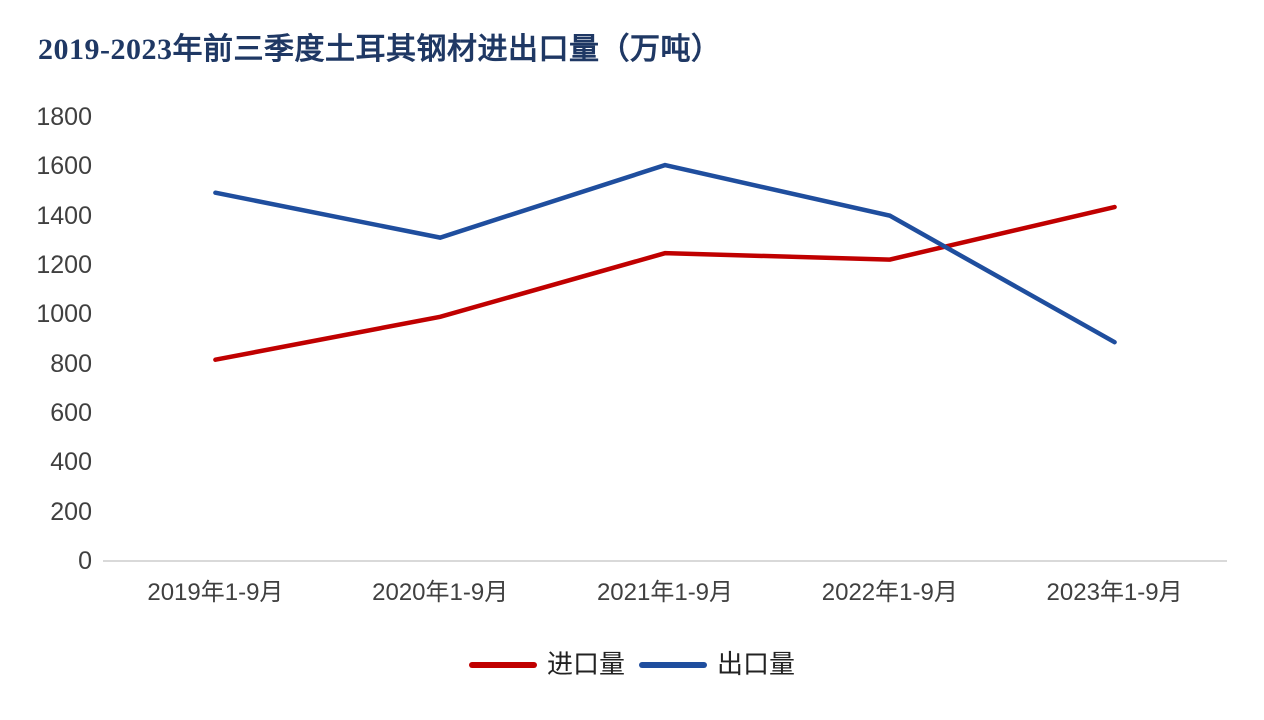 This screenshot has height=720, width=1264. I want to click on y-axis-tick-label: 1600, so click(64, 166).